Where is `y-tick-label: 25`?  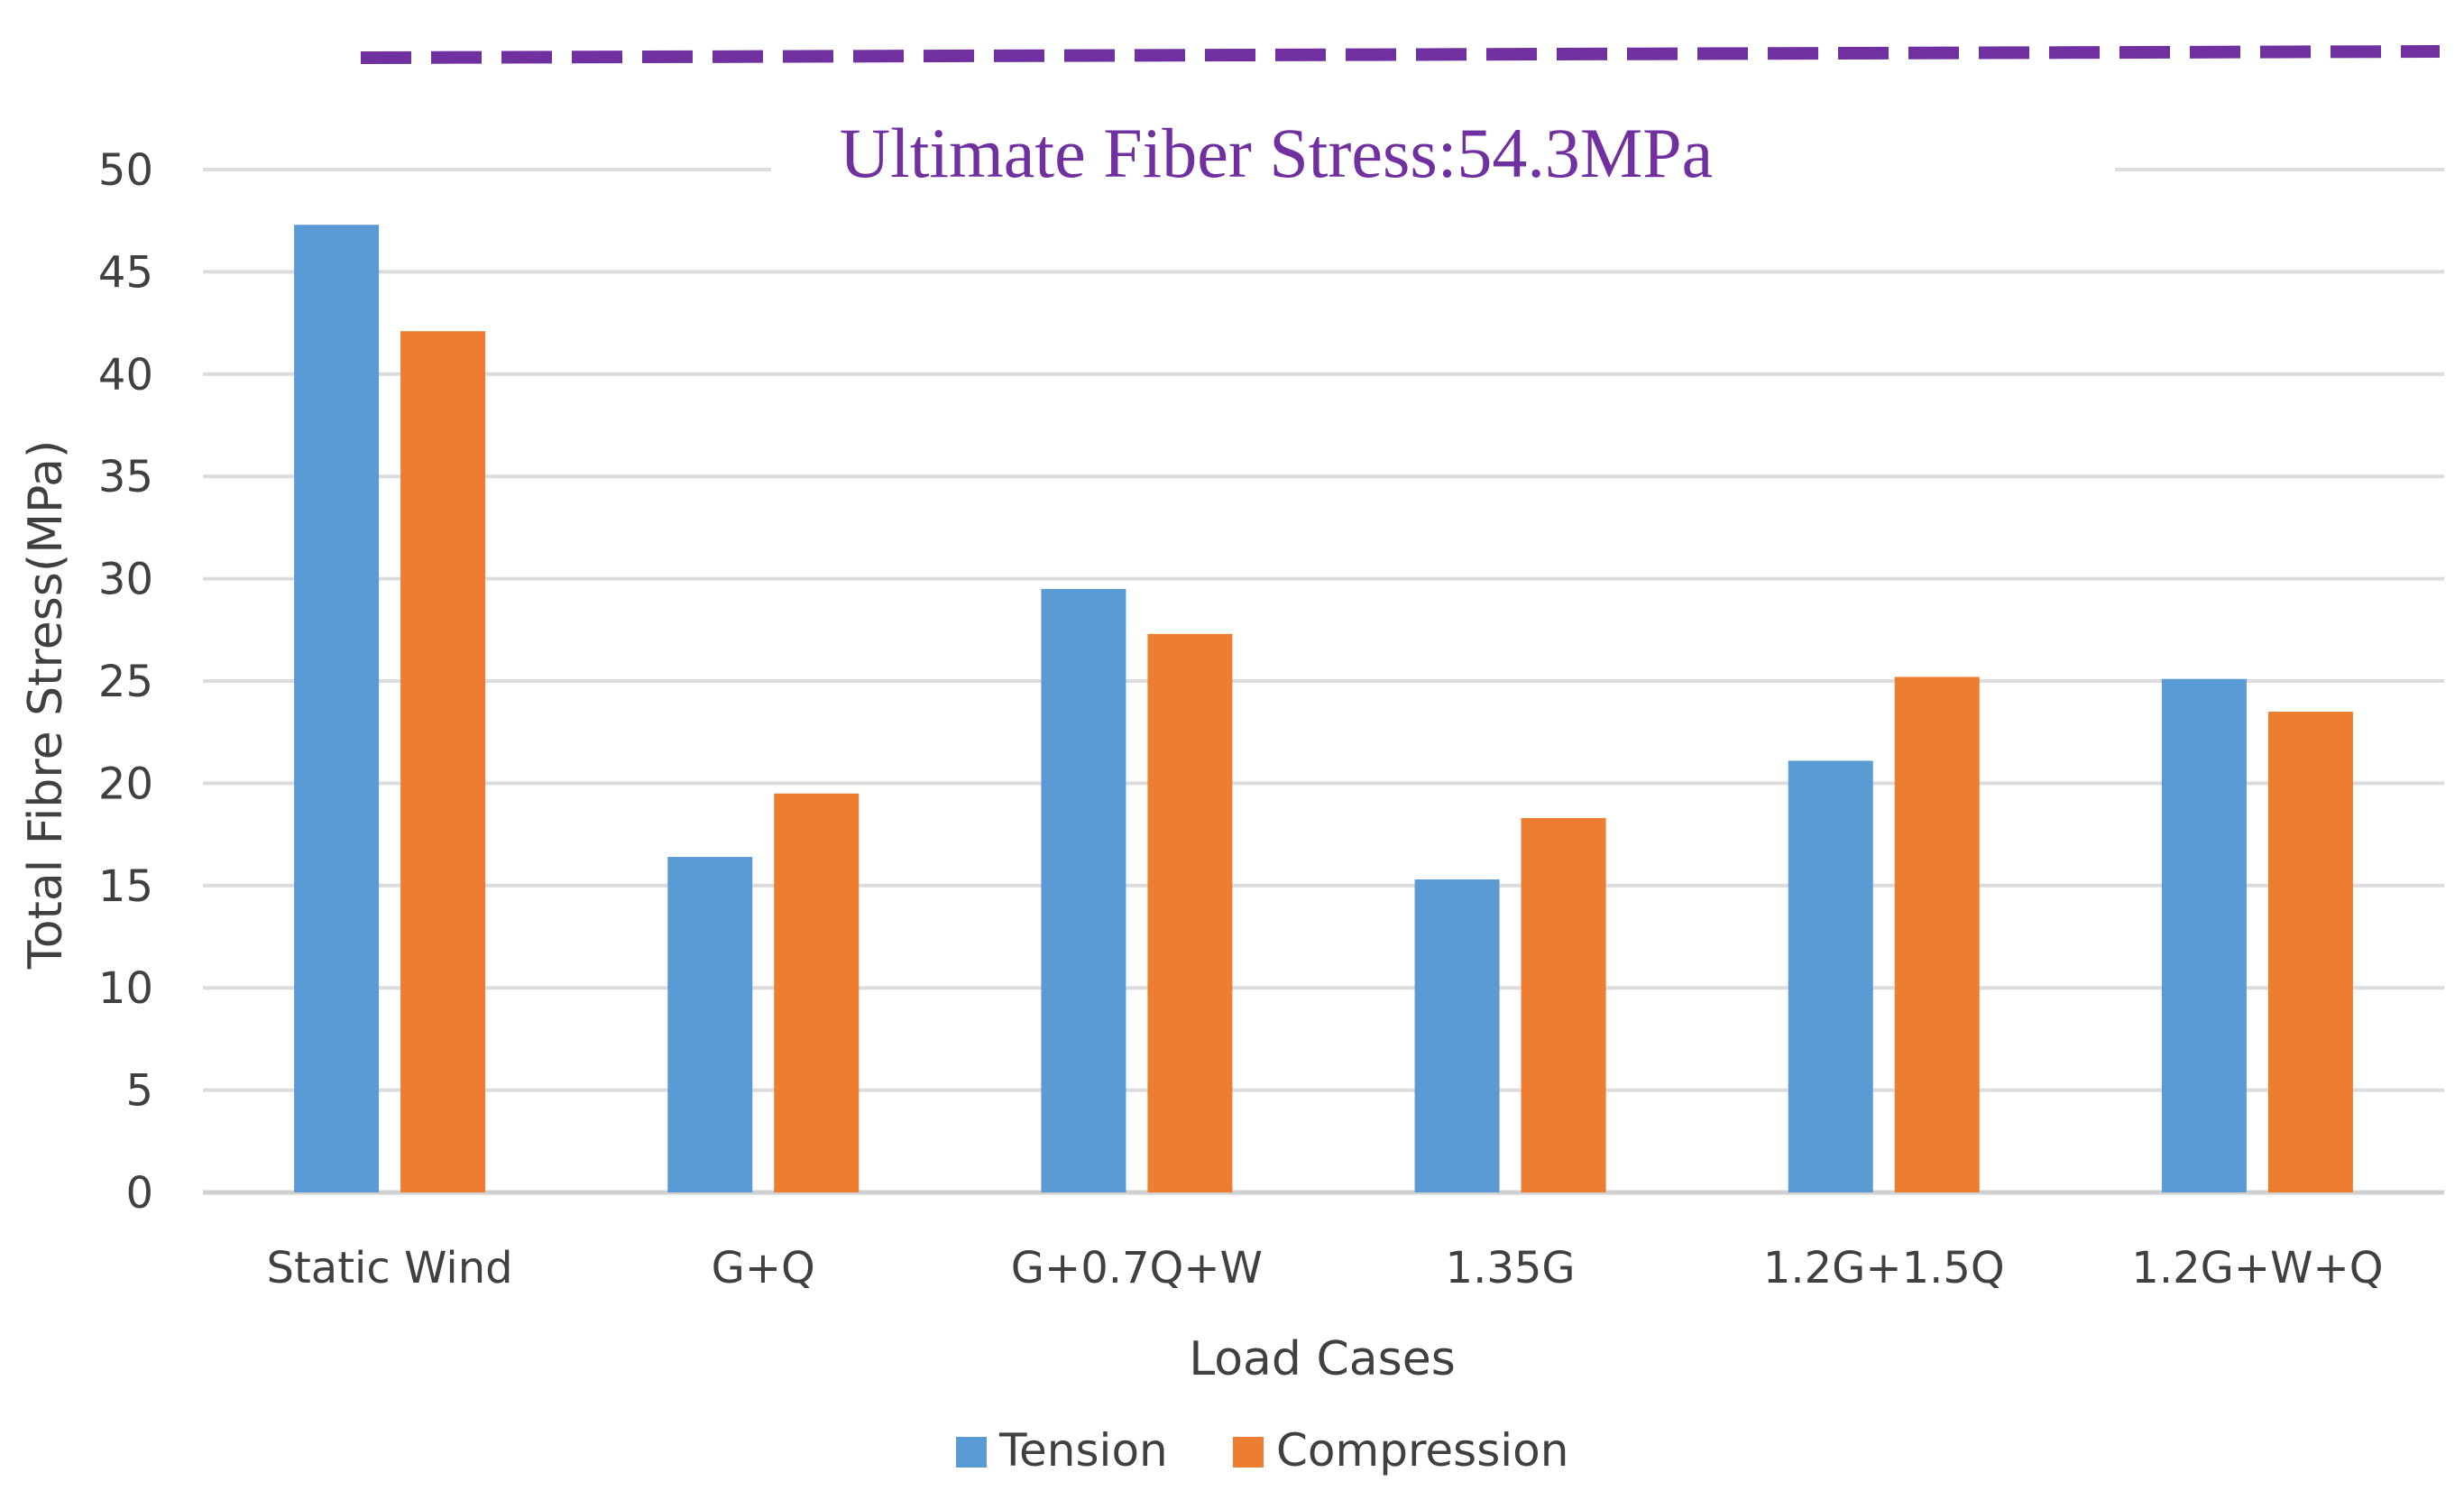 y-tick-label: 25 is located at coordinates (126, 682).